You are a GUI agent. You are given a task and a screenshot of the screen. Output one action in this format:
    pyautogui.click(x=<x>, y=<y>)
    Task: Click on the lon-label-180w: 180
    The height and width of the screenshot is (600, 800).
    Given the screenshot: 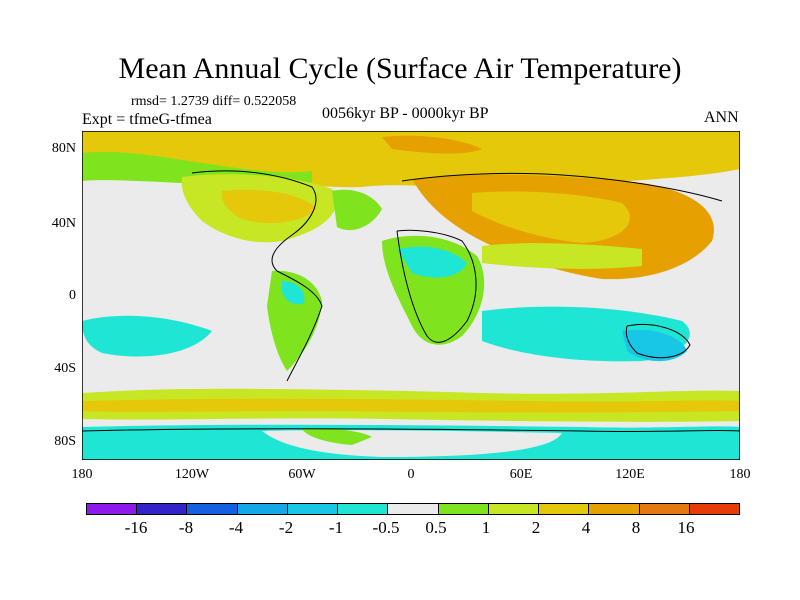 What is the action you would take?
    pyautogui.click(x=82, y=474)
    